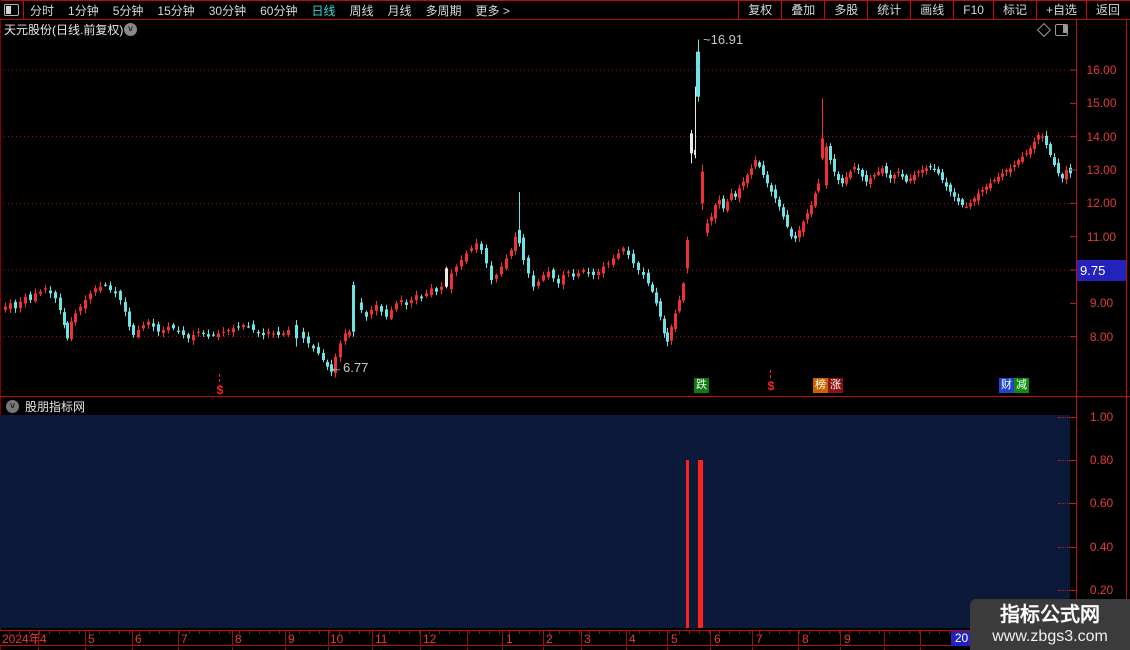 The image size is (1130, 650). What do you see at coordinates (279, 10) in the screenshot?
I see `menu-item-60分钟: 60分钟` at bounding box center [279, 10].